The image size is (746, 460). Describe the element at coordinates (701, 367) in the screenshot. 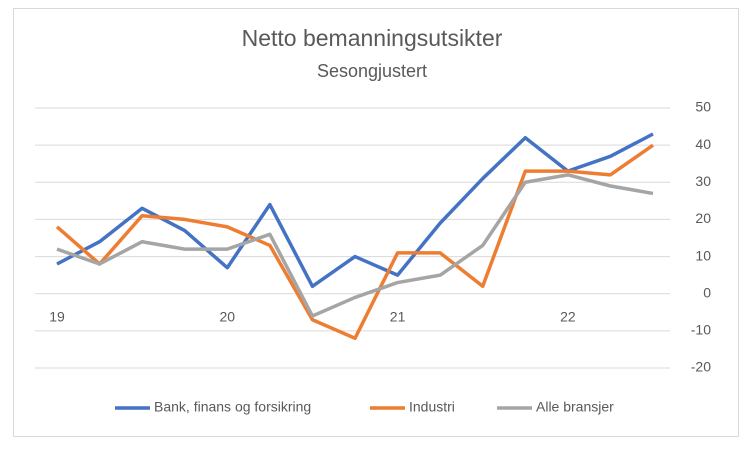

I see `y-tick-label: -20` at that location.